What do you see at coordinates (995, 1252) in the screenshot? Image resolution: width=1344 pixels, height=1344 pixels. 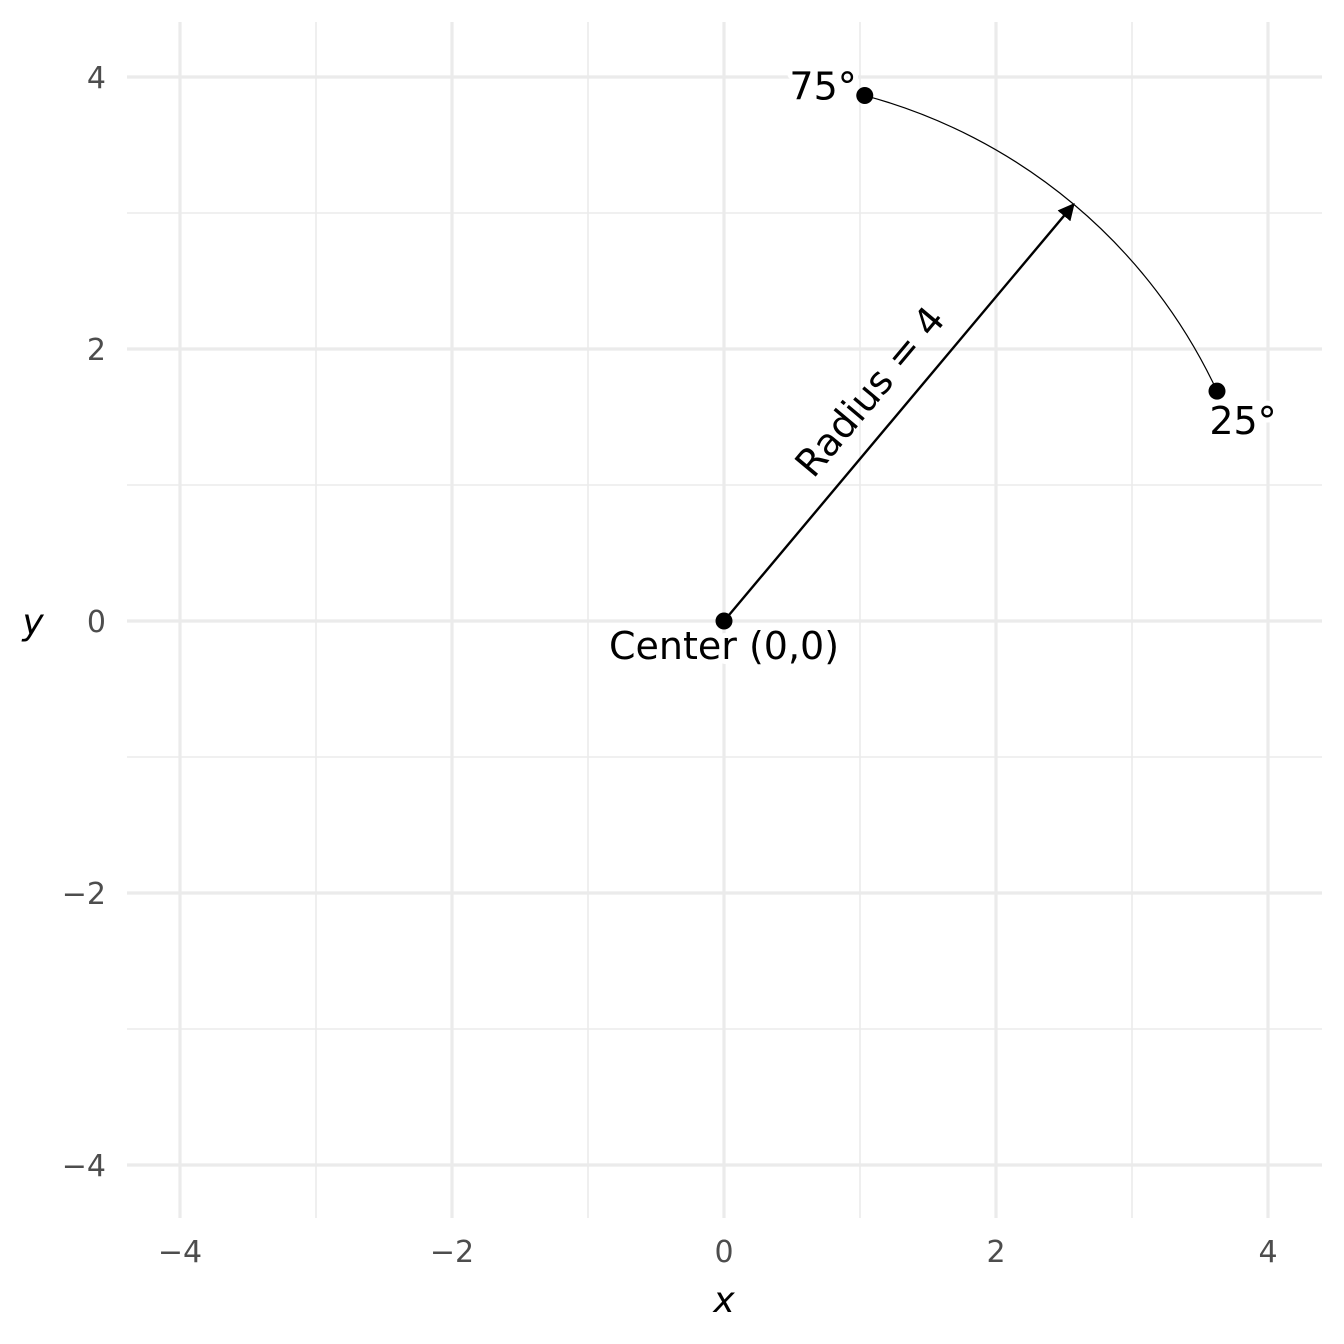 I see `x-tick-label: 2` at bounding box center [995, 1252].